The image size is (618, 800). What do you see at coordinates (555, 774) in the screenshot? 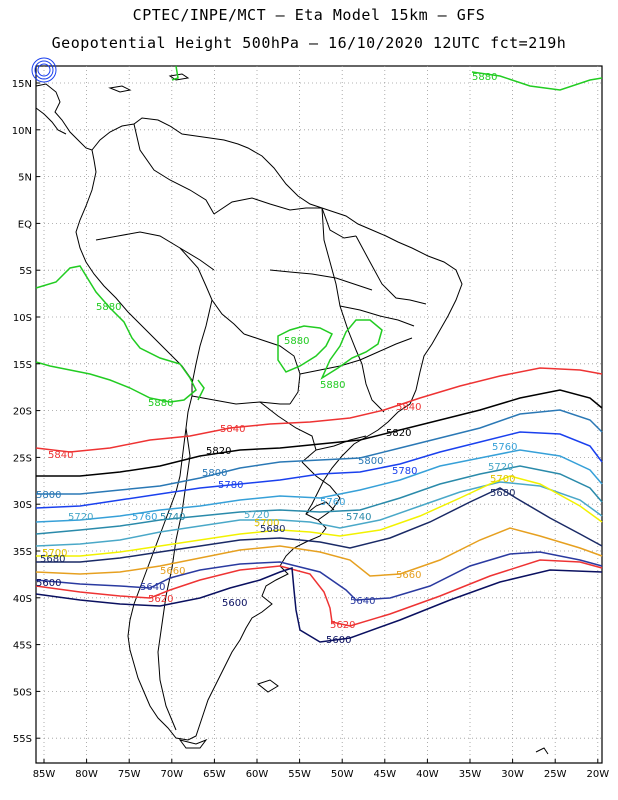
I see `lon-tick-label: 25W` at bounding box center [555, 774].